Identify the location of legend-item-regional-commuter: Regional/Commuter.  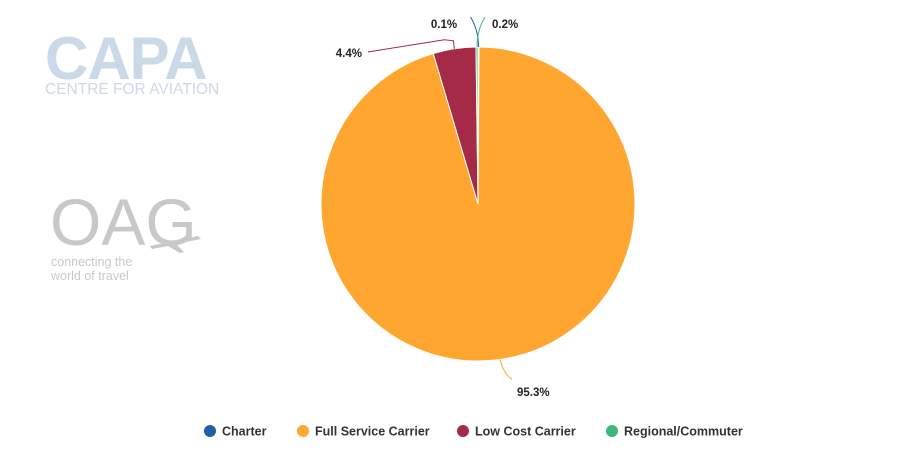
(674, 432).